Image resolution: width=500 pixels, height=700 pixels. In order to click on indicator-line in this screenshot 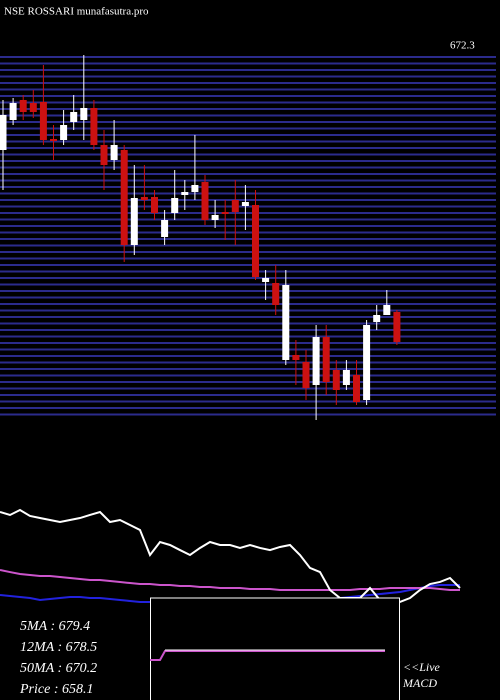, I will do `click(230, 579)`.